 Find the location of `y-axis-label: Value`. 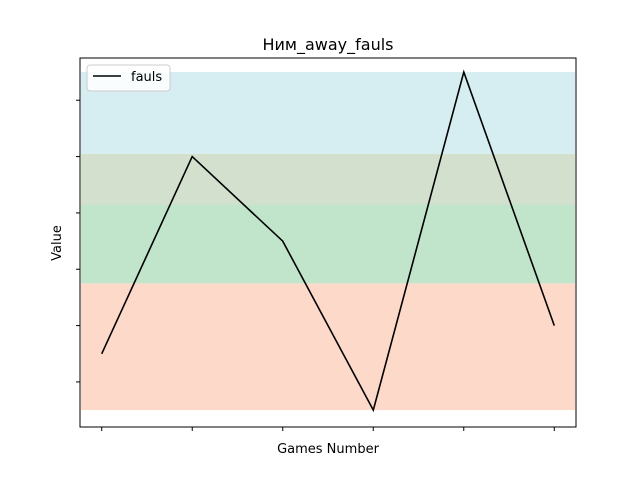

y-axis-label: Value is located at coordinates (57, 243).